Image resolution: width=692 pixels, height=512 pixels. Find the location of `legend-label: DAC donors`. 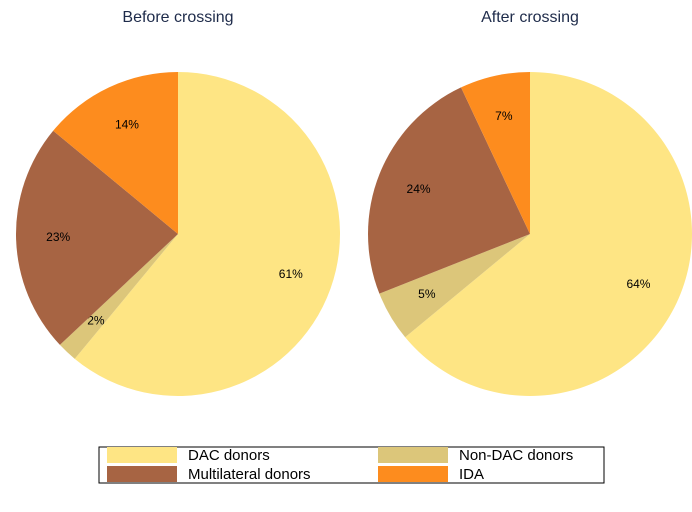

legend-label: DAC donors is located at coordinates (229, 455).